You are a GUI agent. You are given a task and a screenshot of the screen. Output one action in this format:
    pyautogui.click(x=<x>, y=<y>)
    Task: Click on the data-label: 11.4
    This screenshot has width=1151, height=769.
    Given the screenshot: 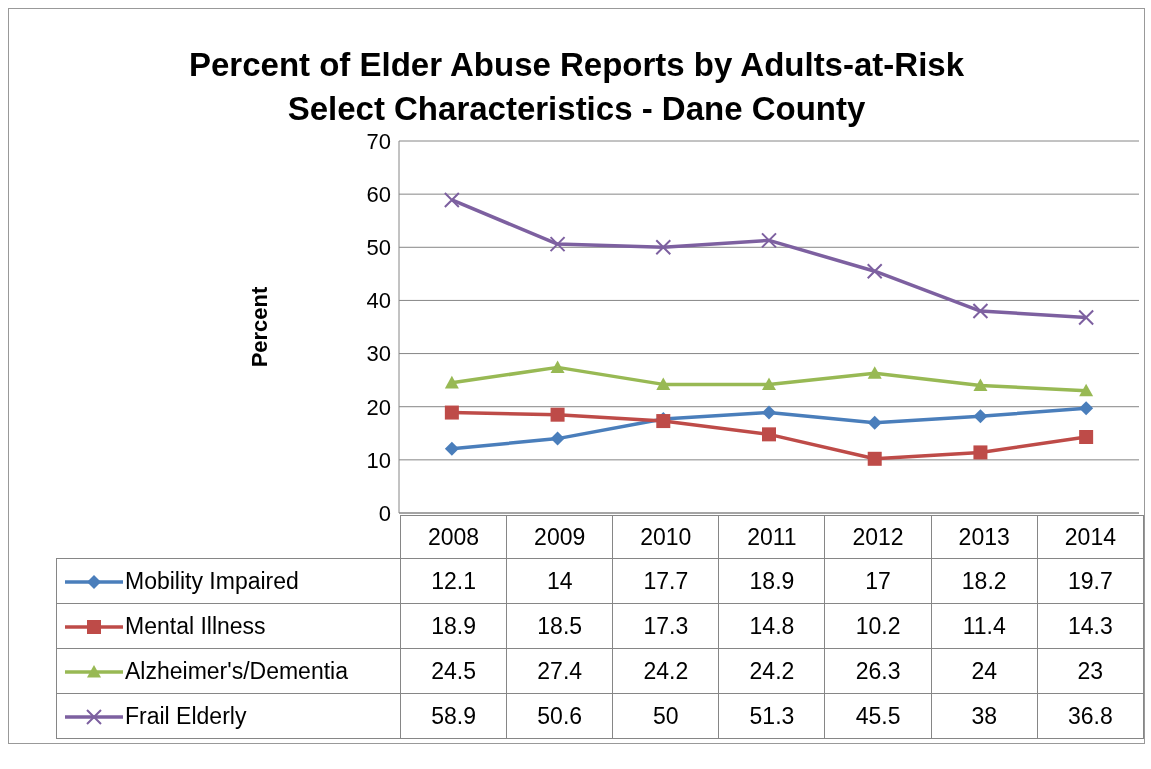 What is the action you would take?
    pyautogui.click(x=984, y=626)
    